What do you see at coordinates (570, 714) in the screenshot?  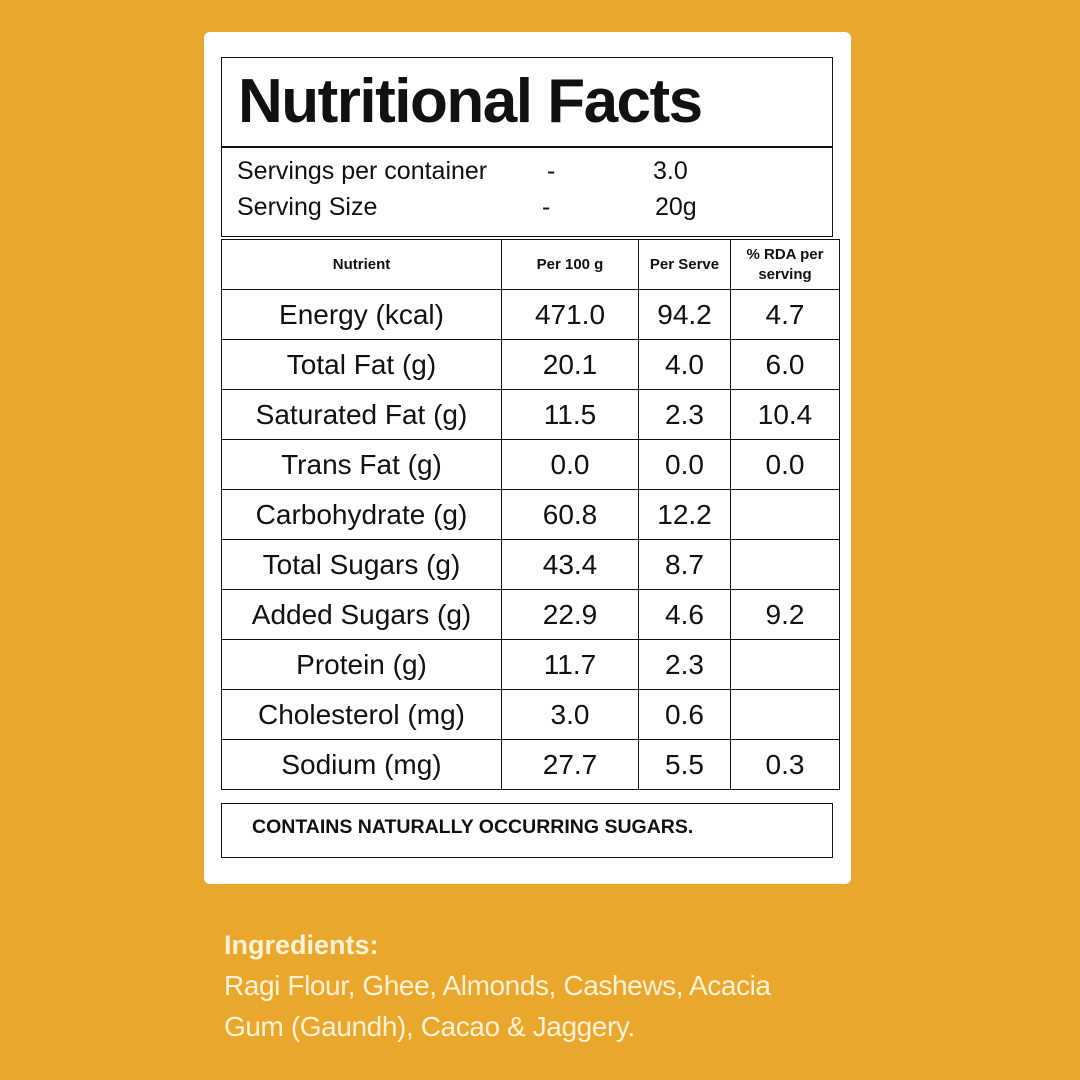 I see `value-cell: 3.0` at bounding box center [570, 714].